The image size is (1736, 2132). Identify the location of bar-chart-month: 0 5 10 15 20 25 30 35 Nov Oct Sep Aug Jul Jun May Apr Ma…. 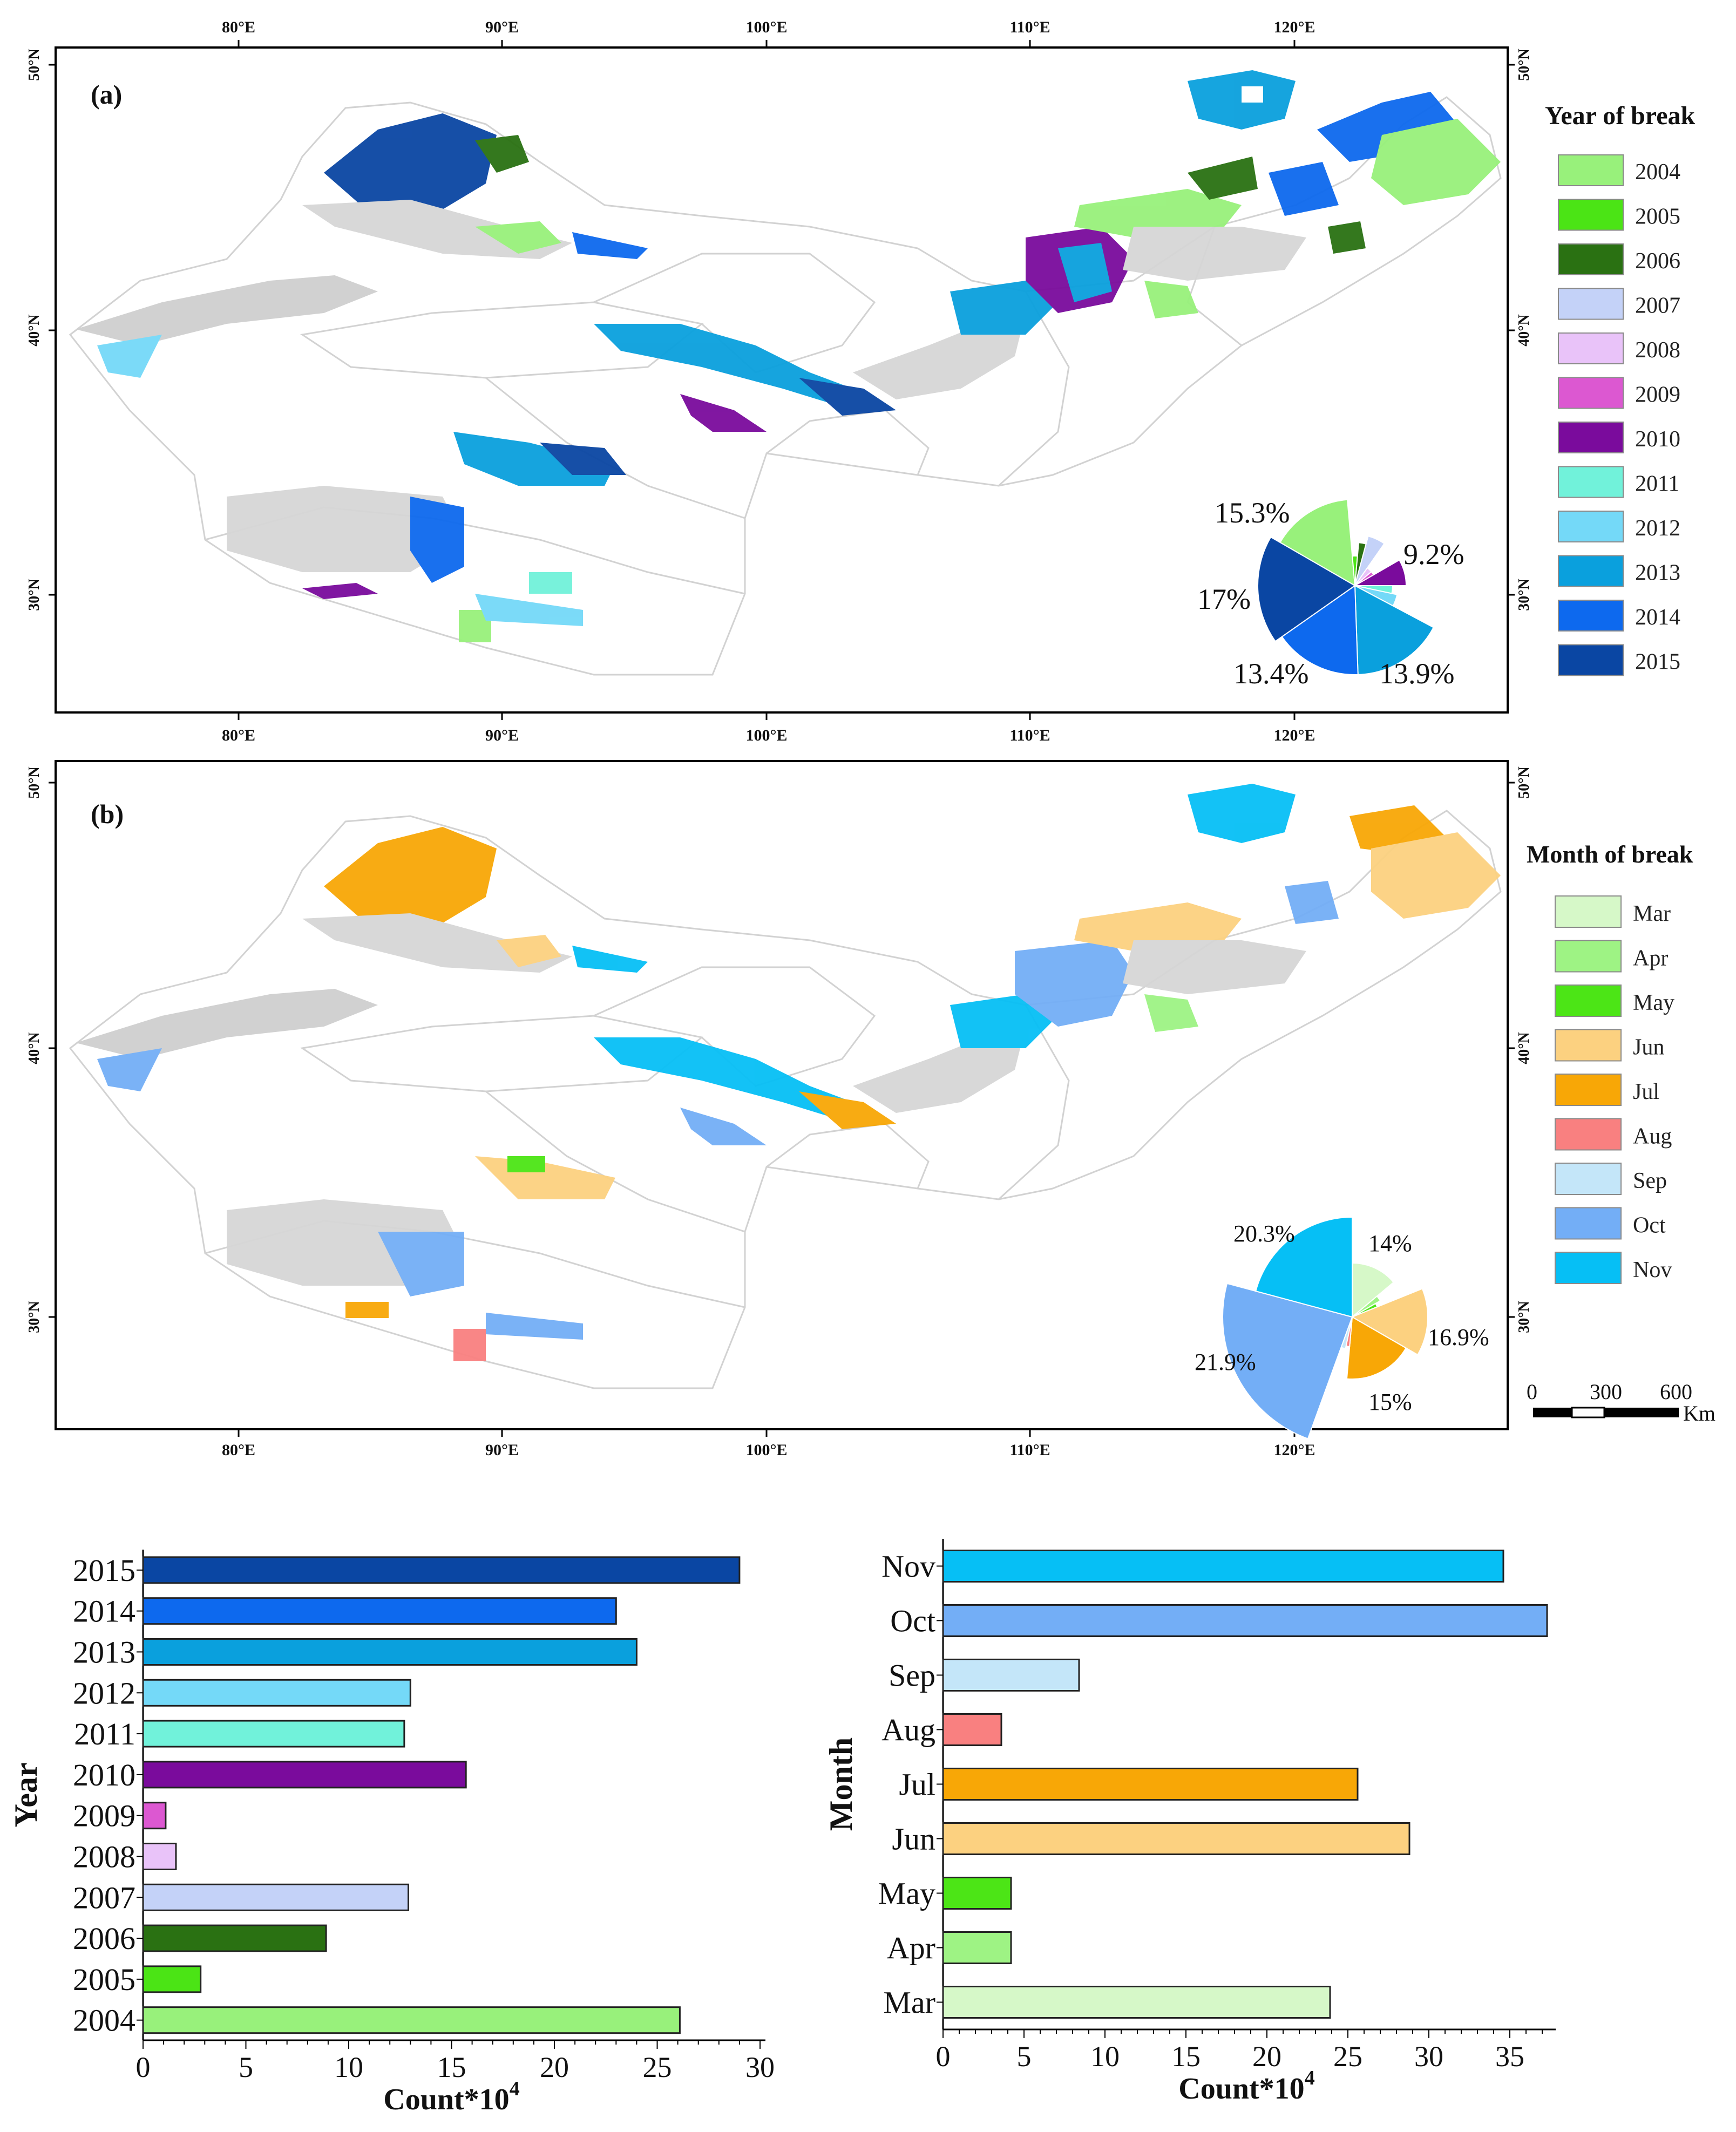
(1189, 1822).